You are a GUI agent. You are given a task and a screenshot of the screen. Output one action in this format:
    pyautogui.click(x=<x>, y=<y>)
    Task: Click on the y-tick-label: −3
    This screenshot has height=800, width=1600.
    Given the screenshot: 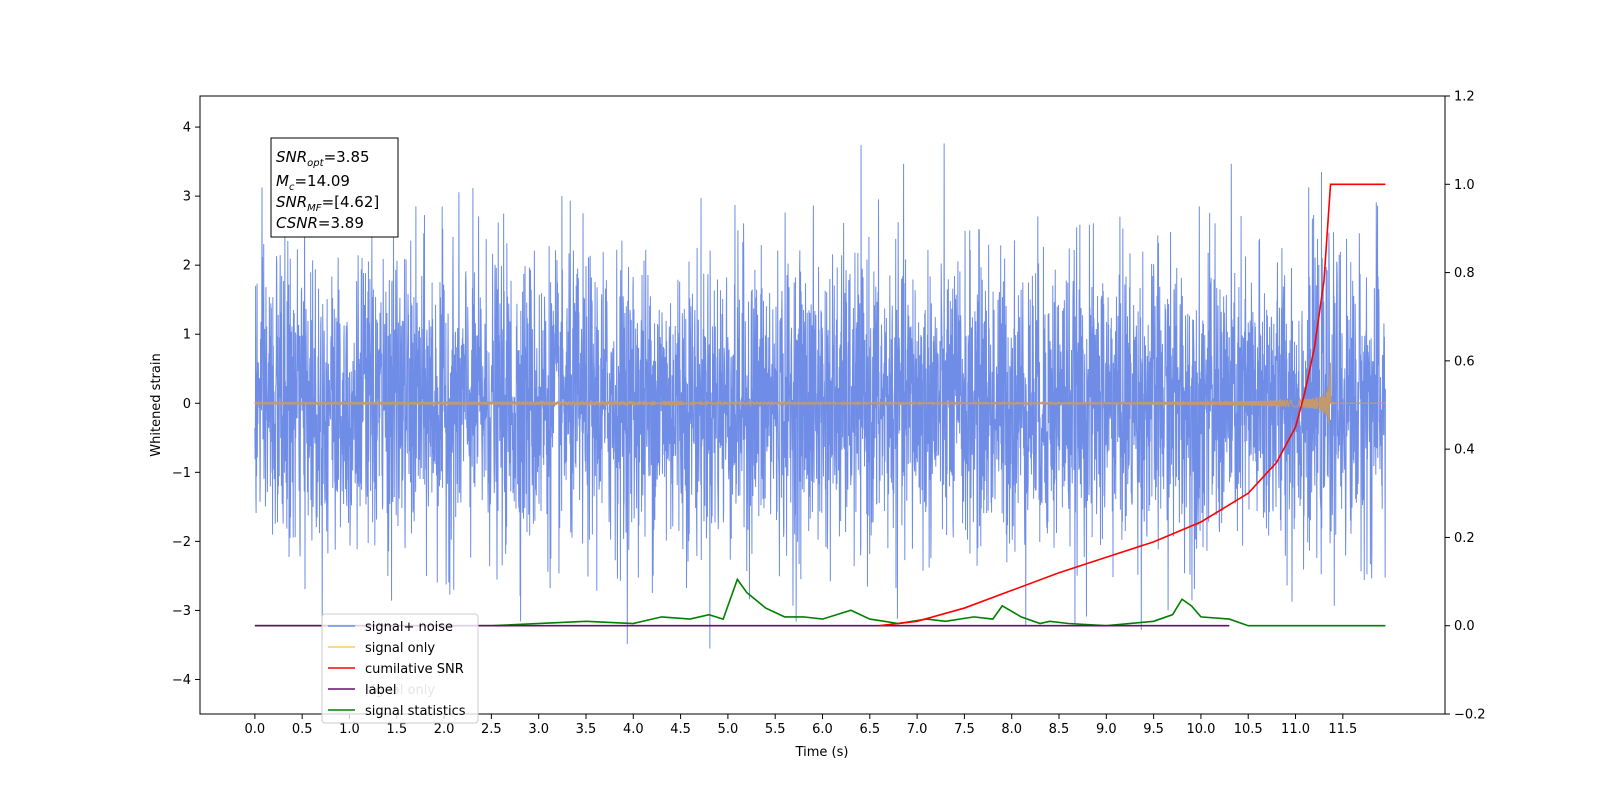 What is the action you would take?
    pyautogui.click(x=181, y=611)
    